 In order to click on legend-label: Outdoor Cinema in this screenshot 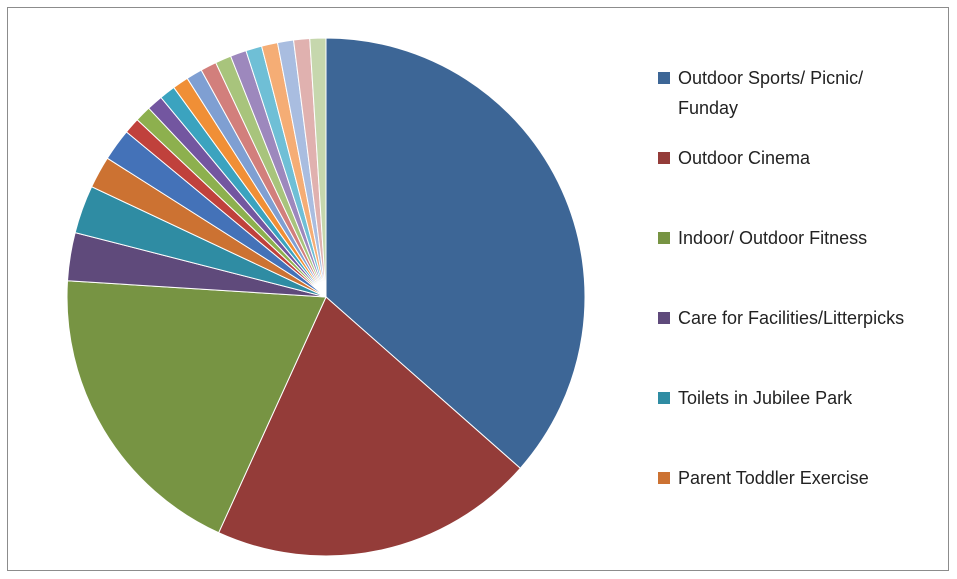, I will do `click(744, 158)`.